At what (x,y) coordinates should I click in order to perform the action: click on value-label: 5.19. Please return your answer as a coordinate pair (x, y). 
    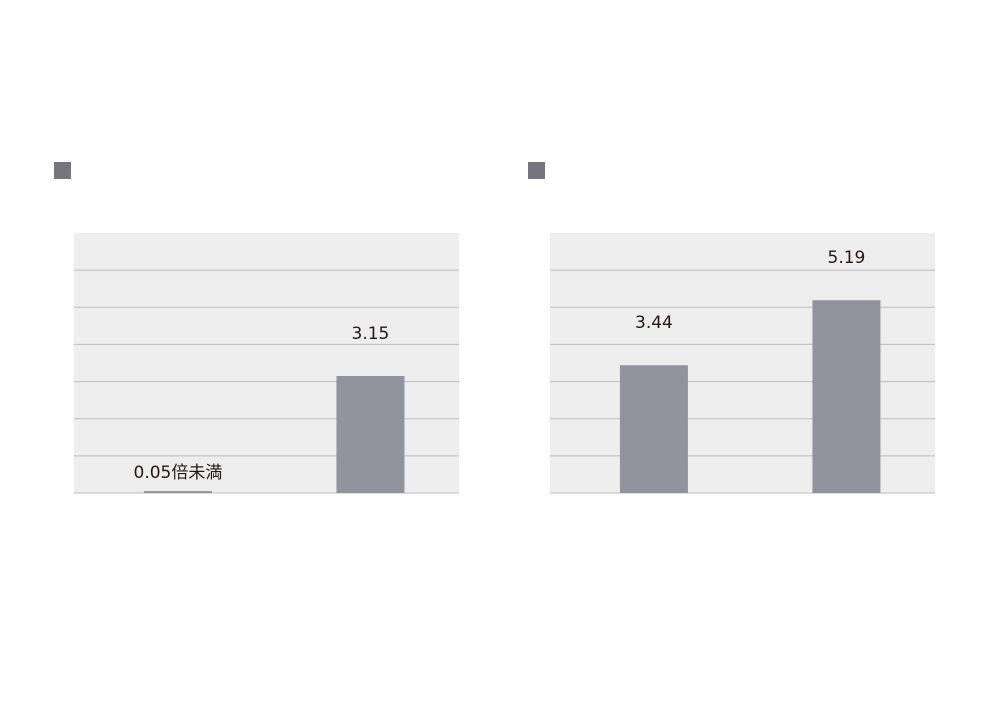
    Looking at the image, I should click on (847, 258).